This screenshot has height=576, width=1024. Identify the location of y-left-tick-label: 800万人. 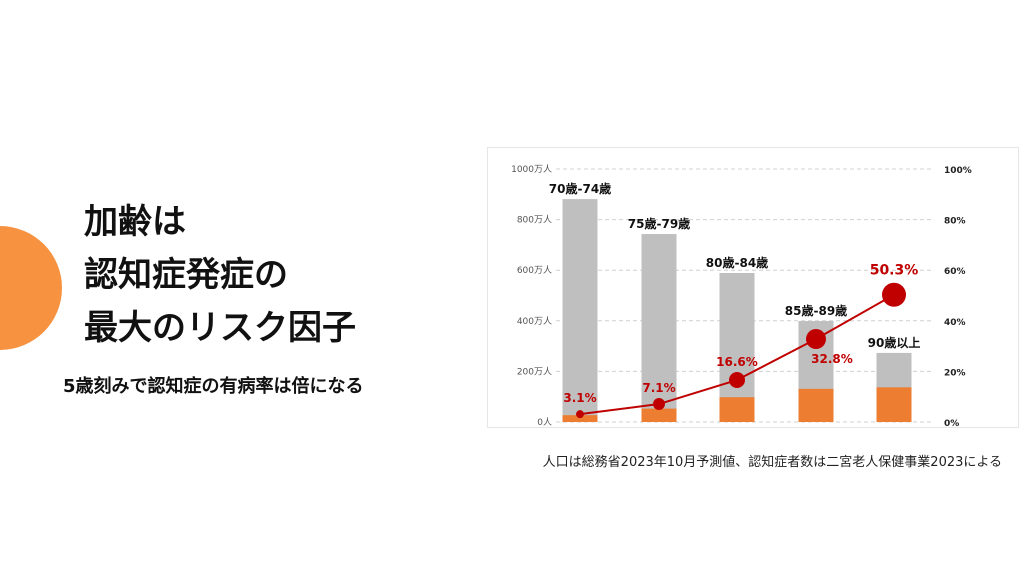
(534, 220).